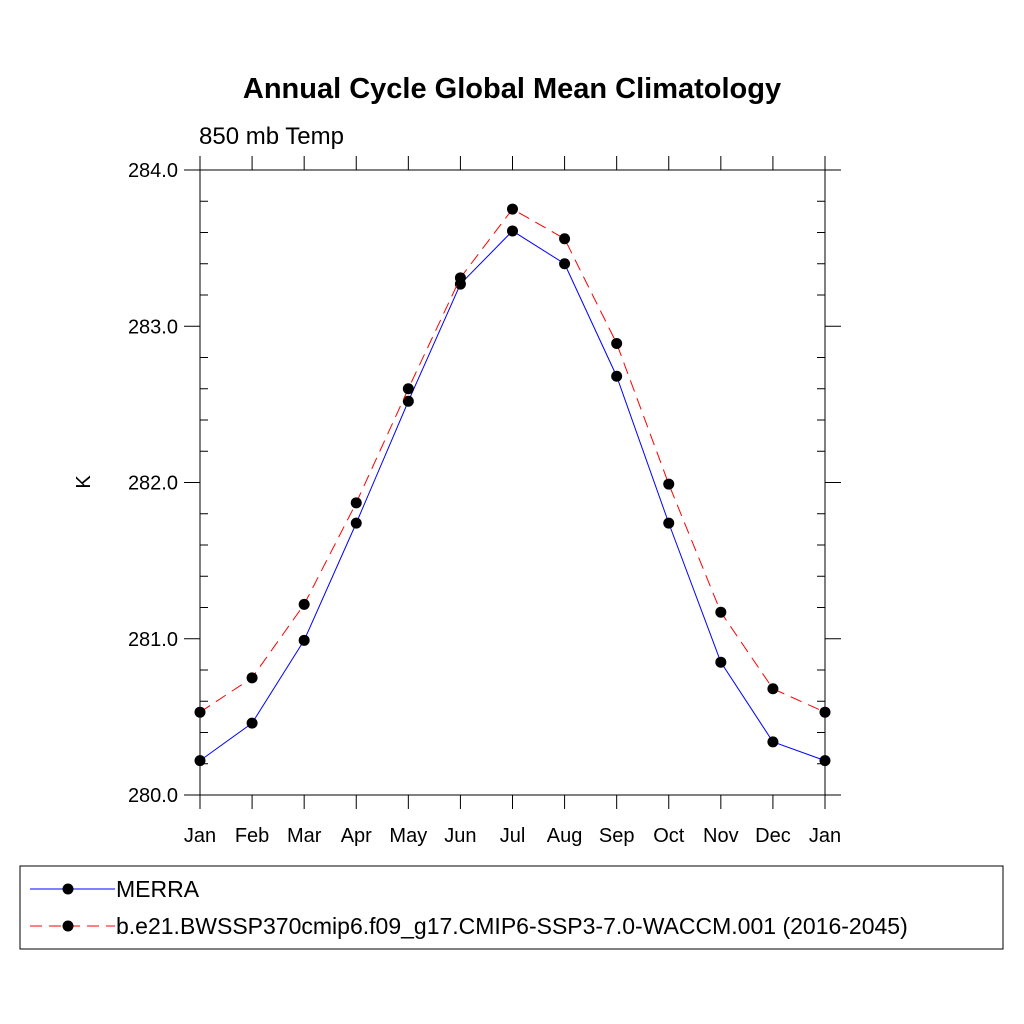 The width and height of the screenshot is (1024, 1024). What do you see at coordinates (565, 836) in the screenshot?
I see `x-tick-label: Aug` at bounding box center [565, 836].